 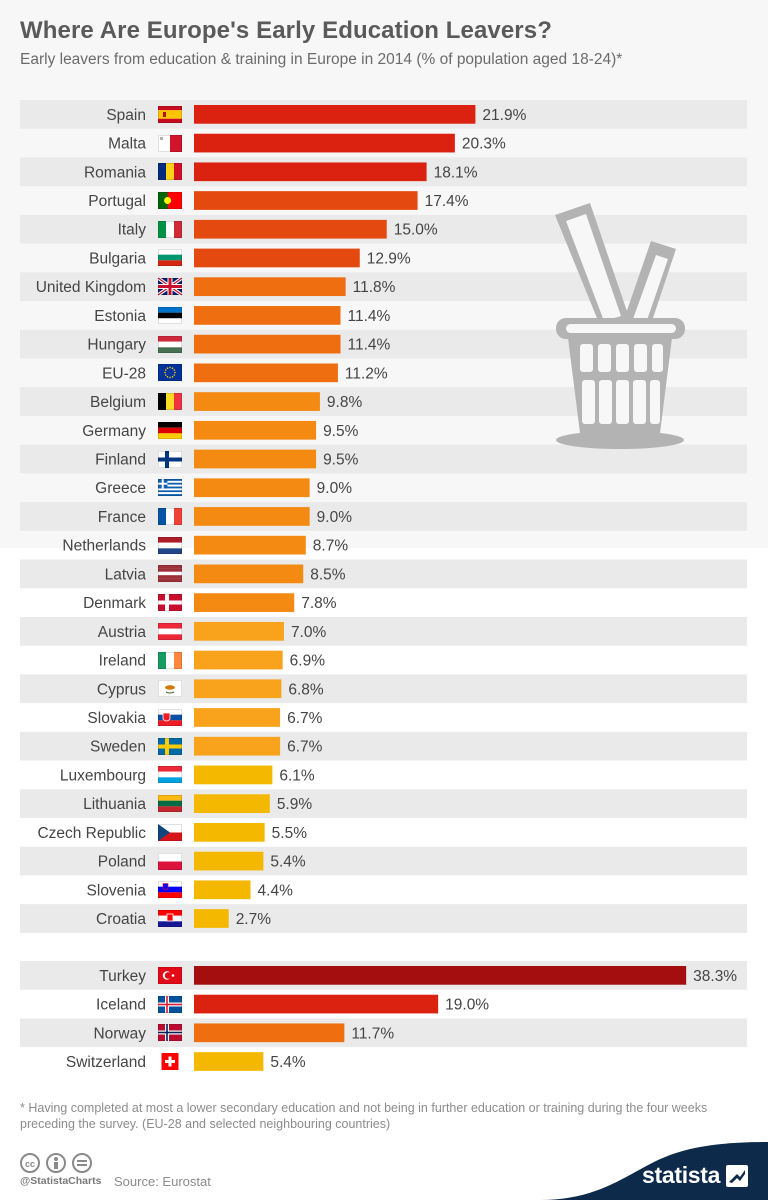 I want to click on bar-belgium, so click(x=257, y=401).